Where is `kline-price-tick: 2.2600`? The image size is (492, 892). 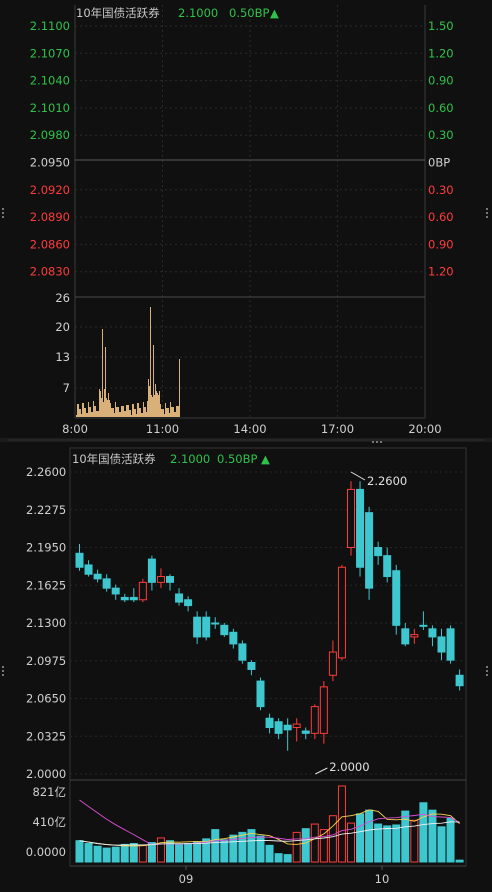
kline-price-tick: 2.2600 is located at coordinates (46, 472).